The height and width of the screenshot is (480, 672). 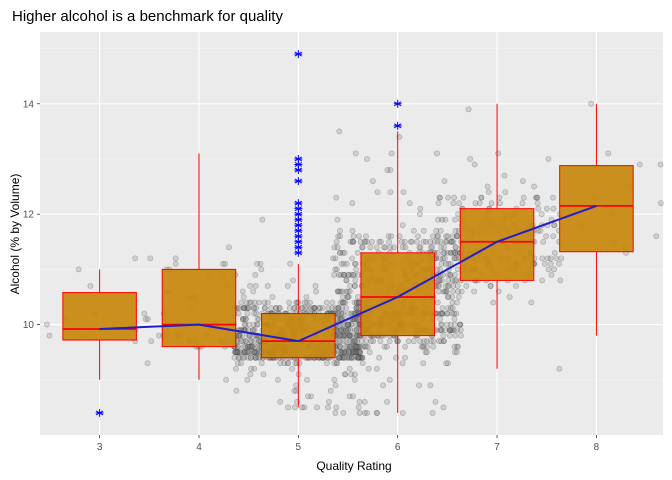 I want to click on y-axis-title: Alcohol (% by Volume), so click(x=15, y=234).